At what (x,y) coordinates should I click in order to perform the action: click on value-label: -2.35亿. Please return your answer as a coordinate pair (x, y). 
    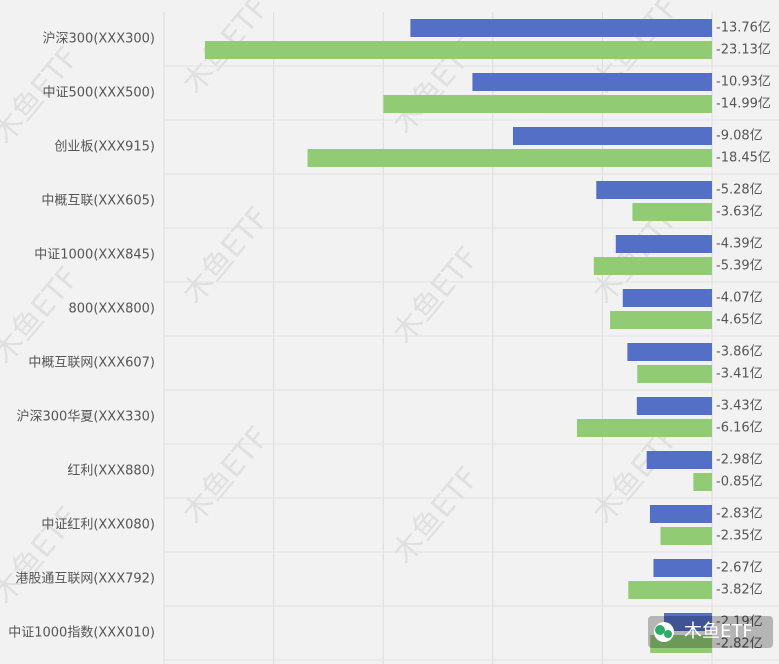
    Looking at the image, I should click on (739, 536).